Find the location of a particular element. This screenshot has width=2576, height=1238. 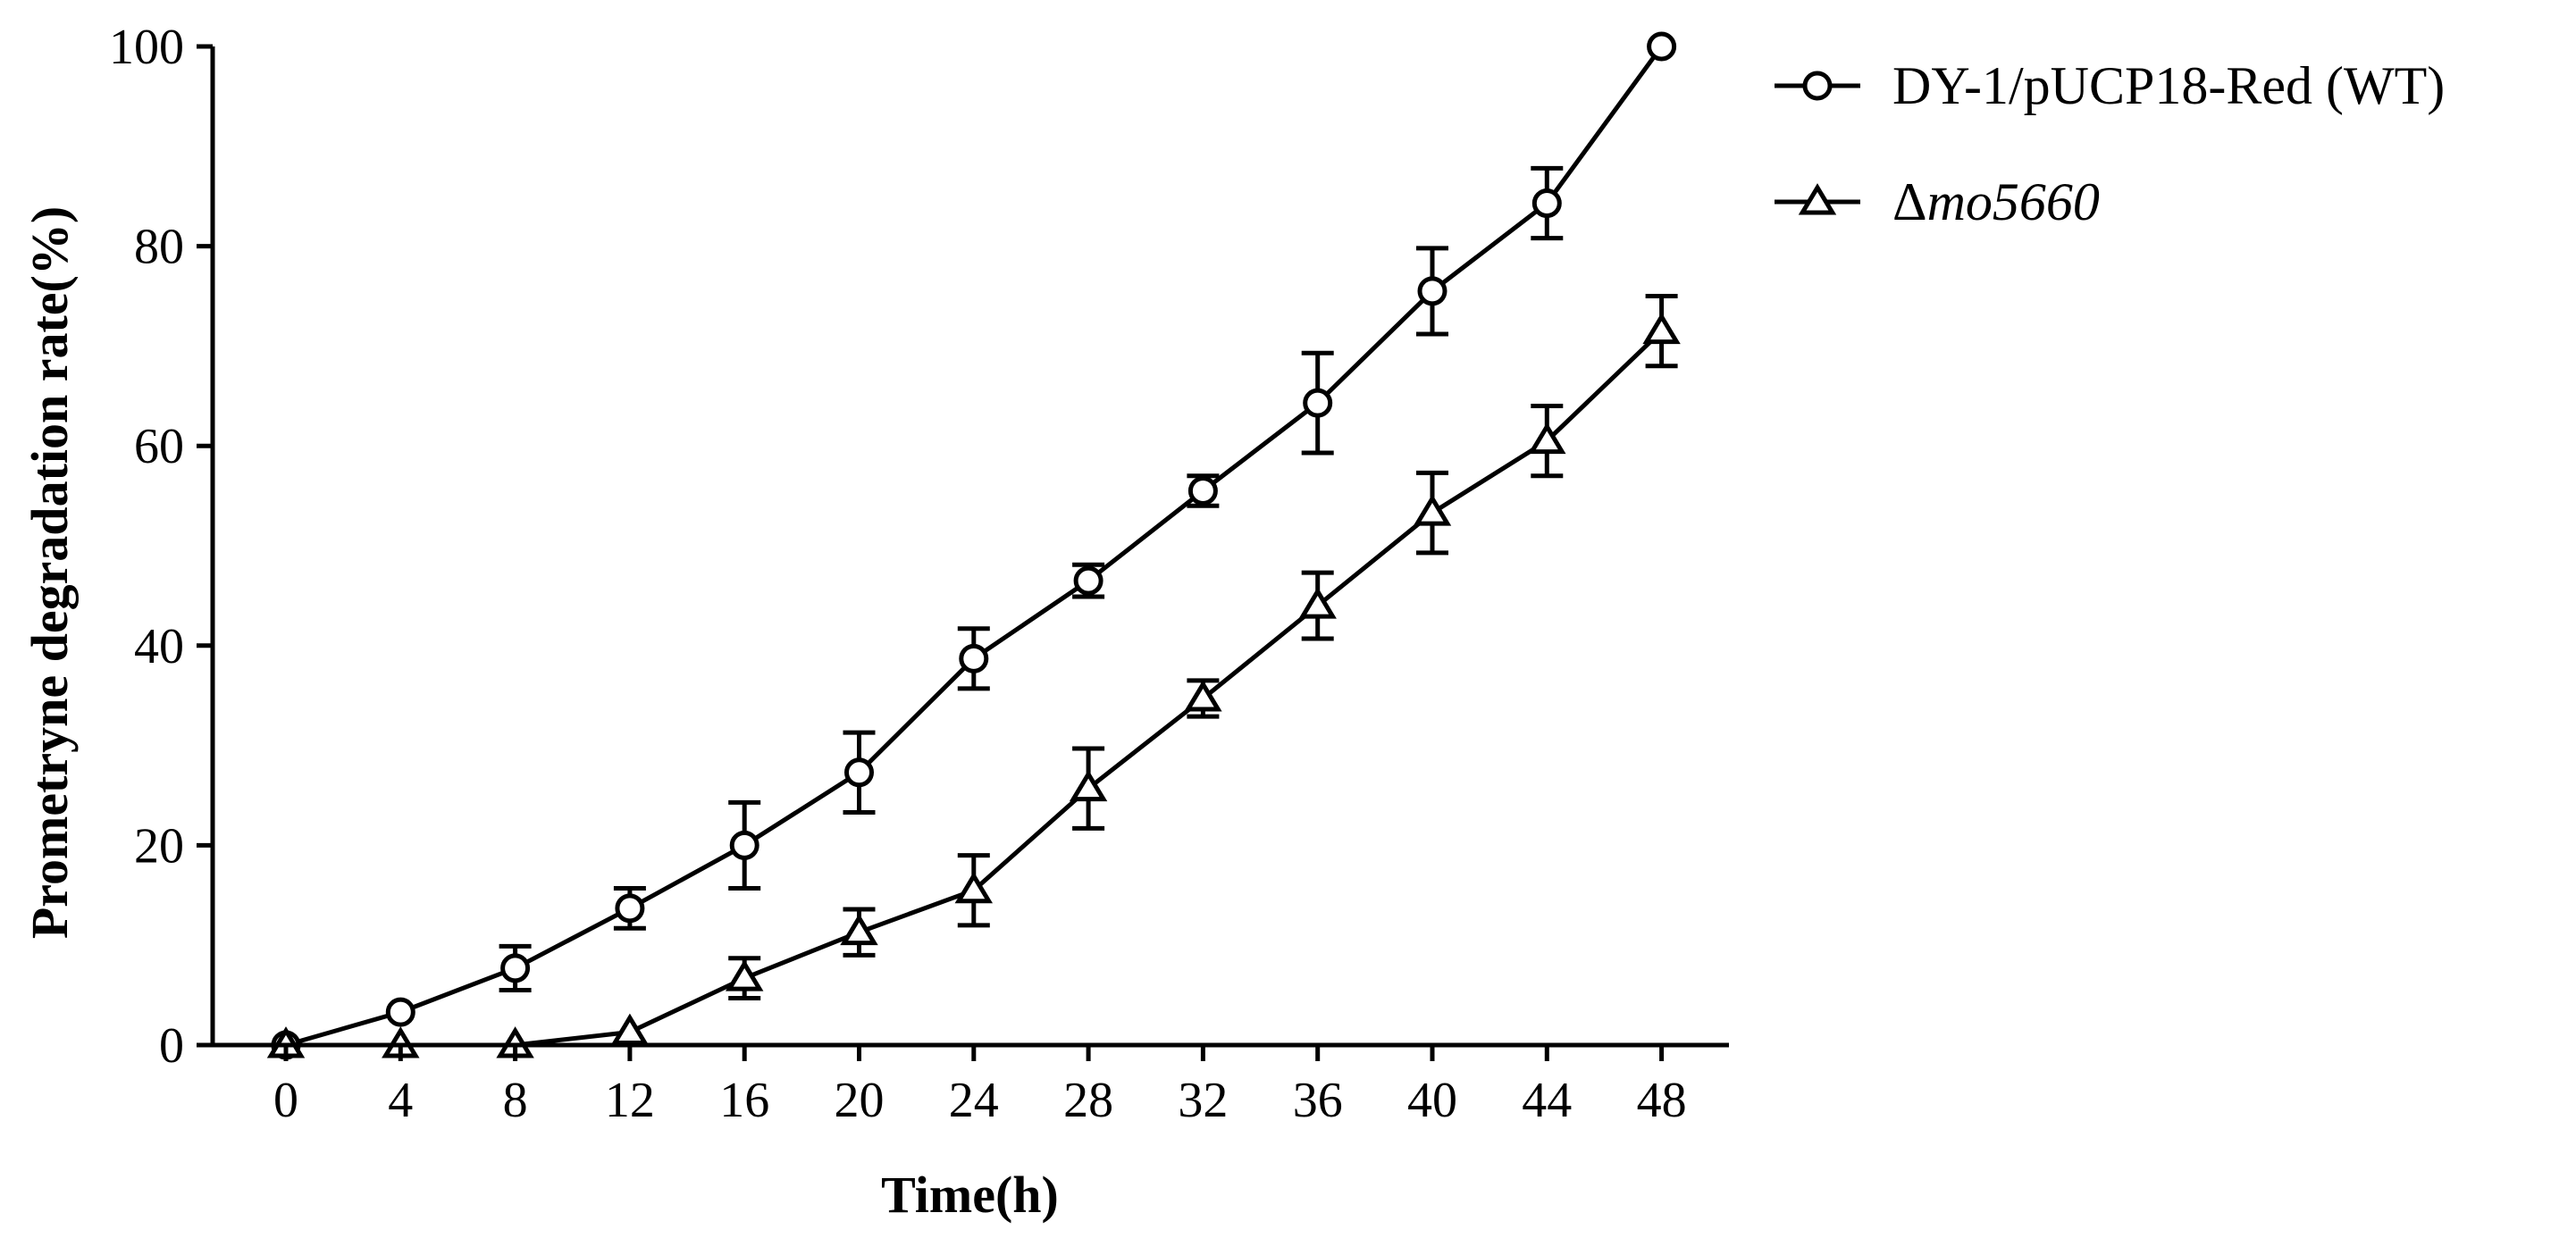

x-tick-label: 44 is located at coordinates (1547, 1100).